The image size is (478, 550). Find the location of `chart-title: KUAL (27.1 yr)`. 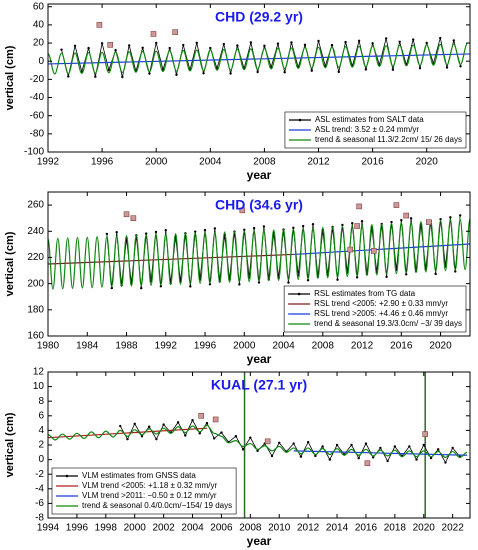

chart-title: KUAL (27.1 yr) is located at coordinates (259, 385).